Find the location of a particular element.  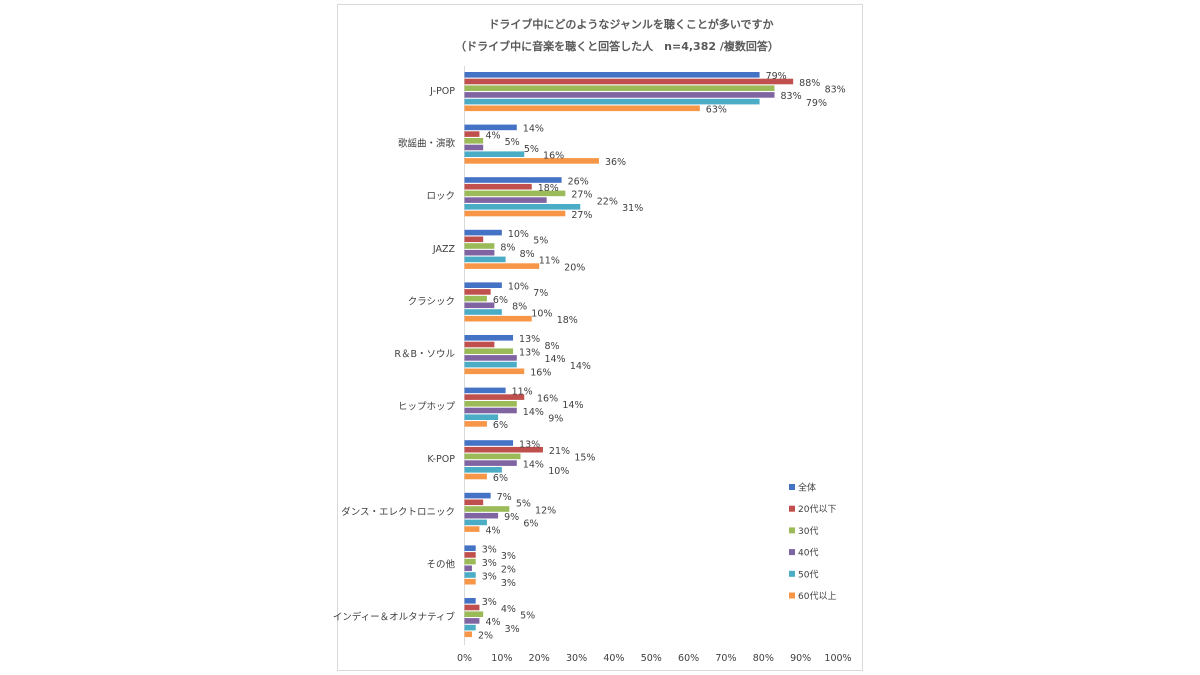

data-label: 15% is located at coordinates (584, 458).